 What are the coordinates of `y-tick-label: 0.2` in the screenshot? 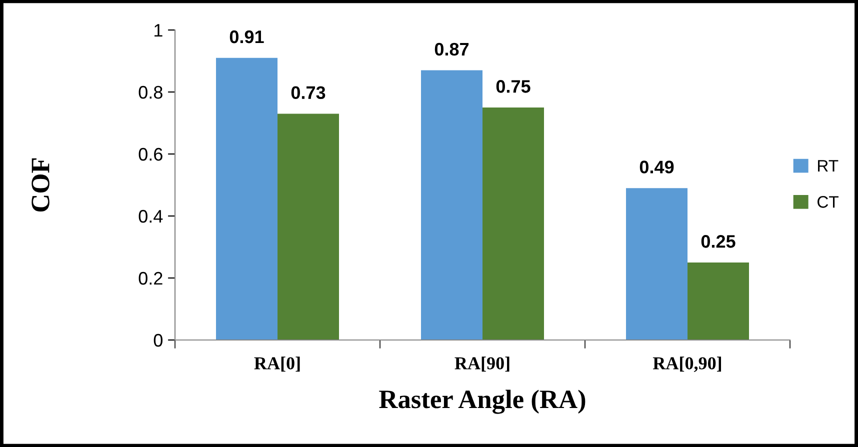 It's located at (150, 278).